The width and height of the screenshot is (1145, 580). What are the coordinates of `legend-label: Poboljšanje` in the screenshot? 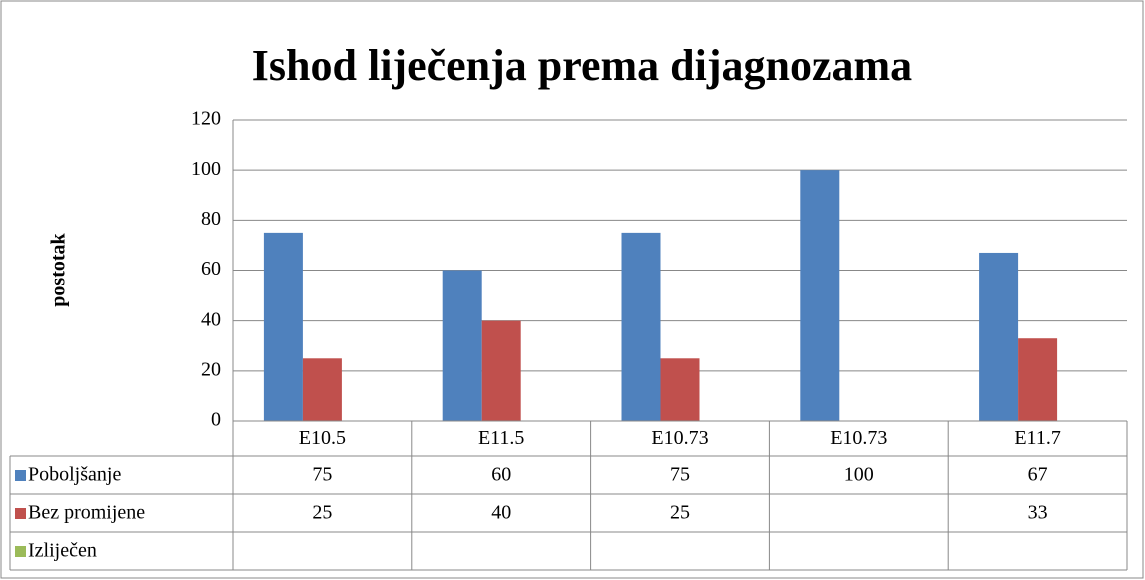 It's located at (74, 475).